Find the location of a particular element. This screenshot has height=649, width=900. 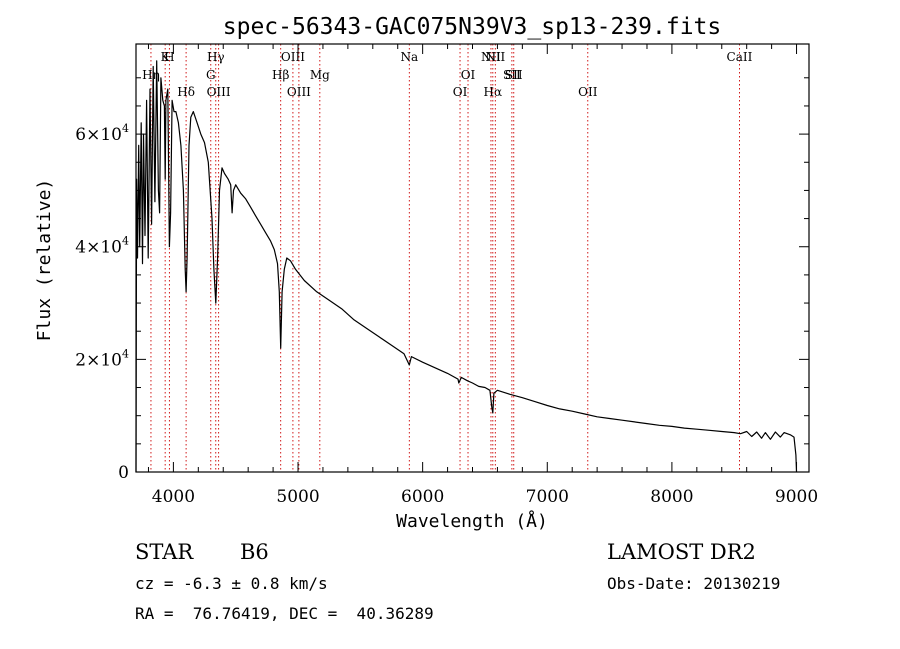

redshift-cz: cz = -6.3 ± 0.8 km/s is located at coordinates (231, 583).